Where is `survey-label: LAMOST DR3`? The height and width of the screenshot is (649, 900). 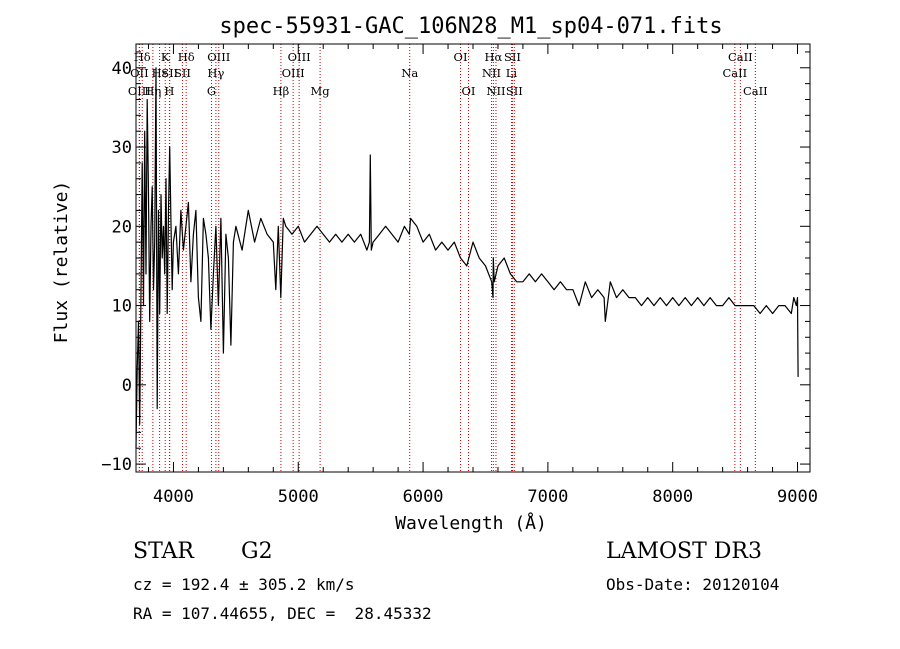
survey-label: LAMOST DR3 is located at coordinates (684, 551).